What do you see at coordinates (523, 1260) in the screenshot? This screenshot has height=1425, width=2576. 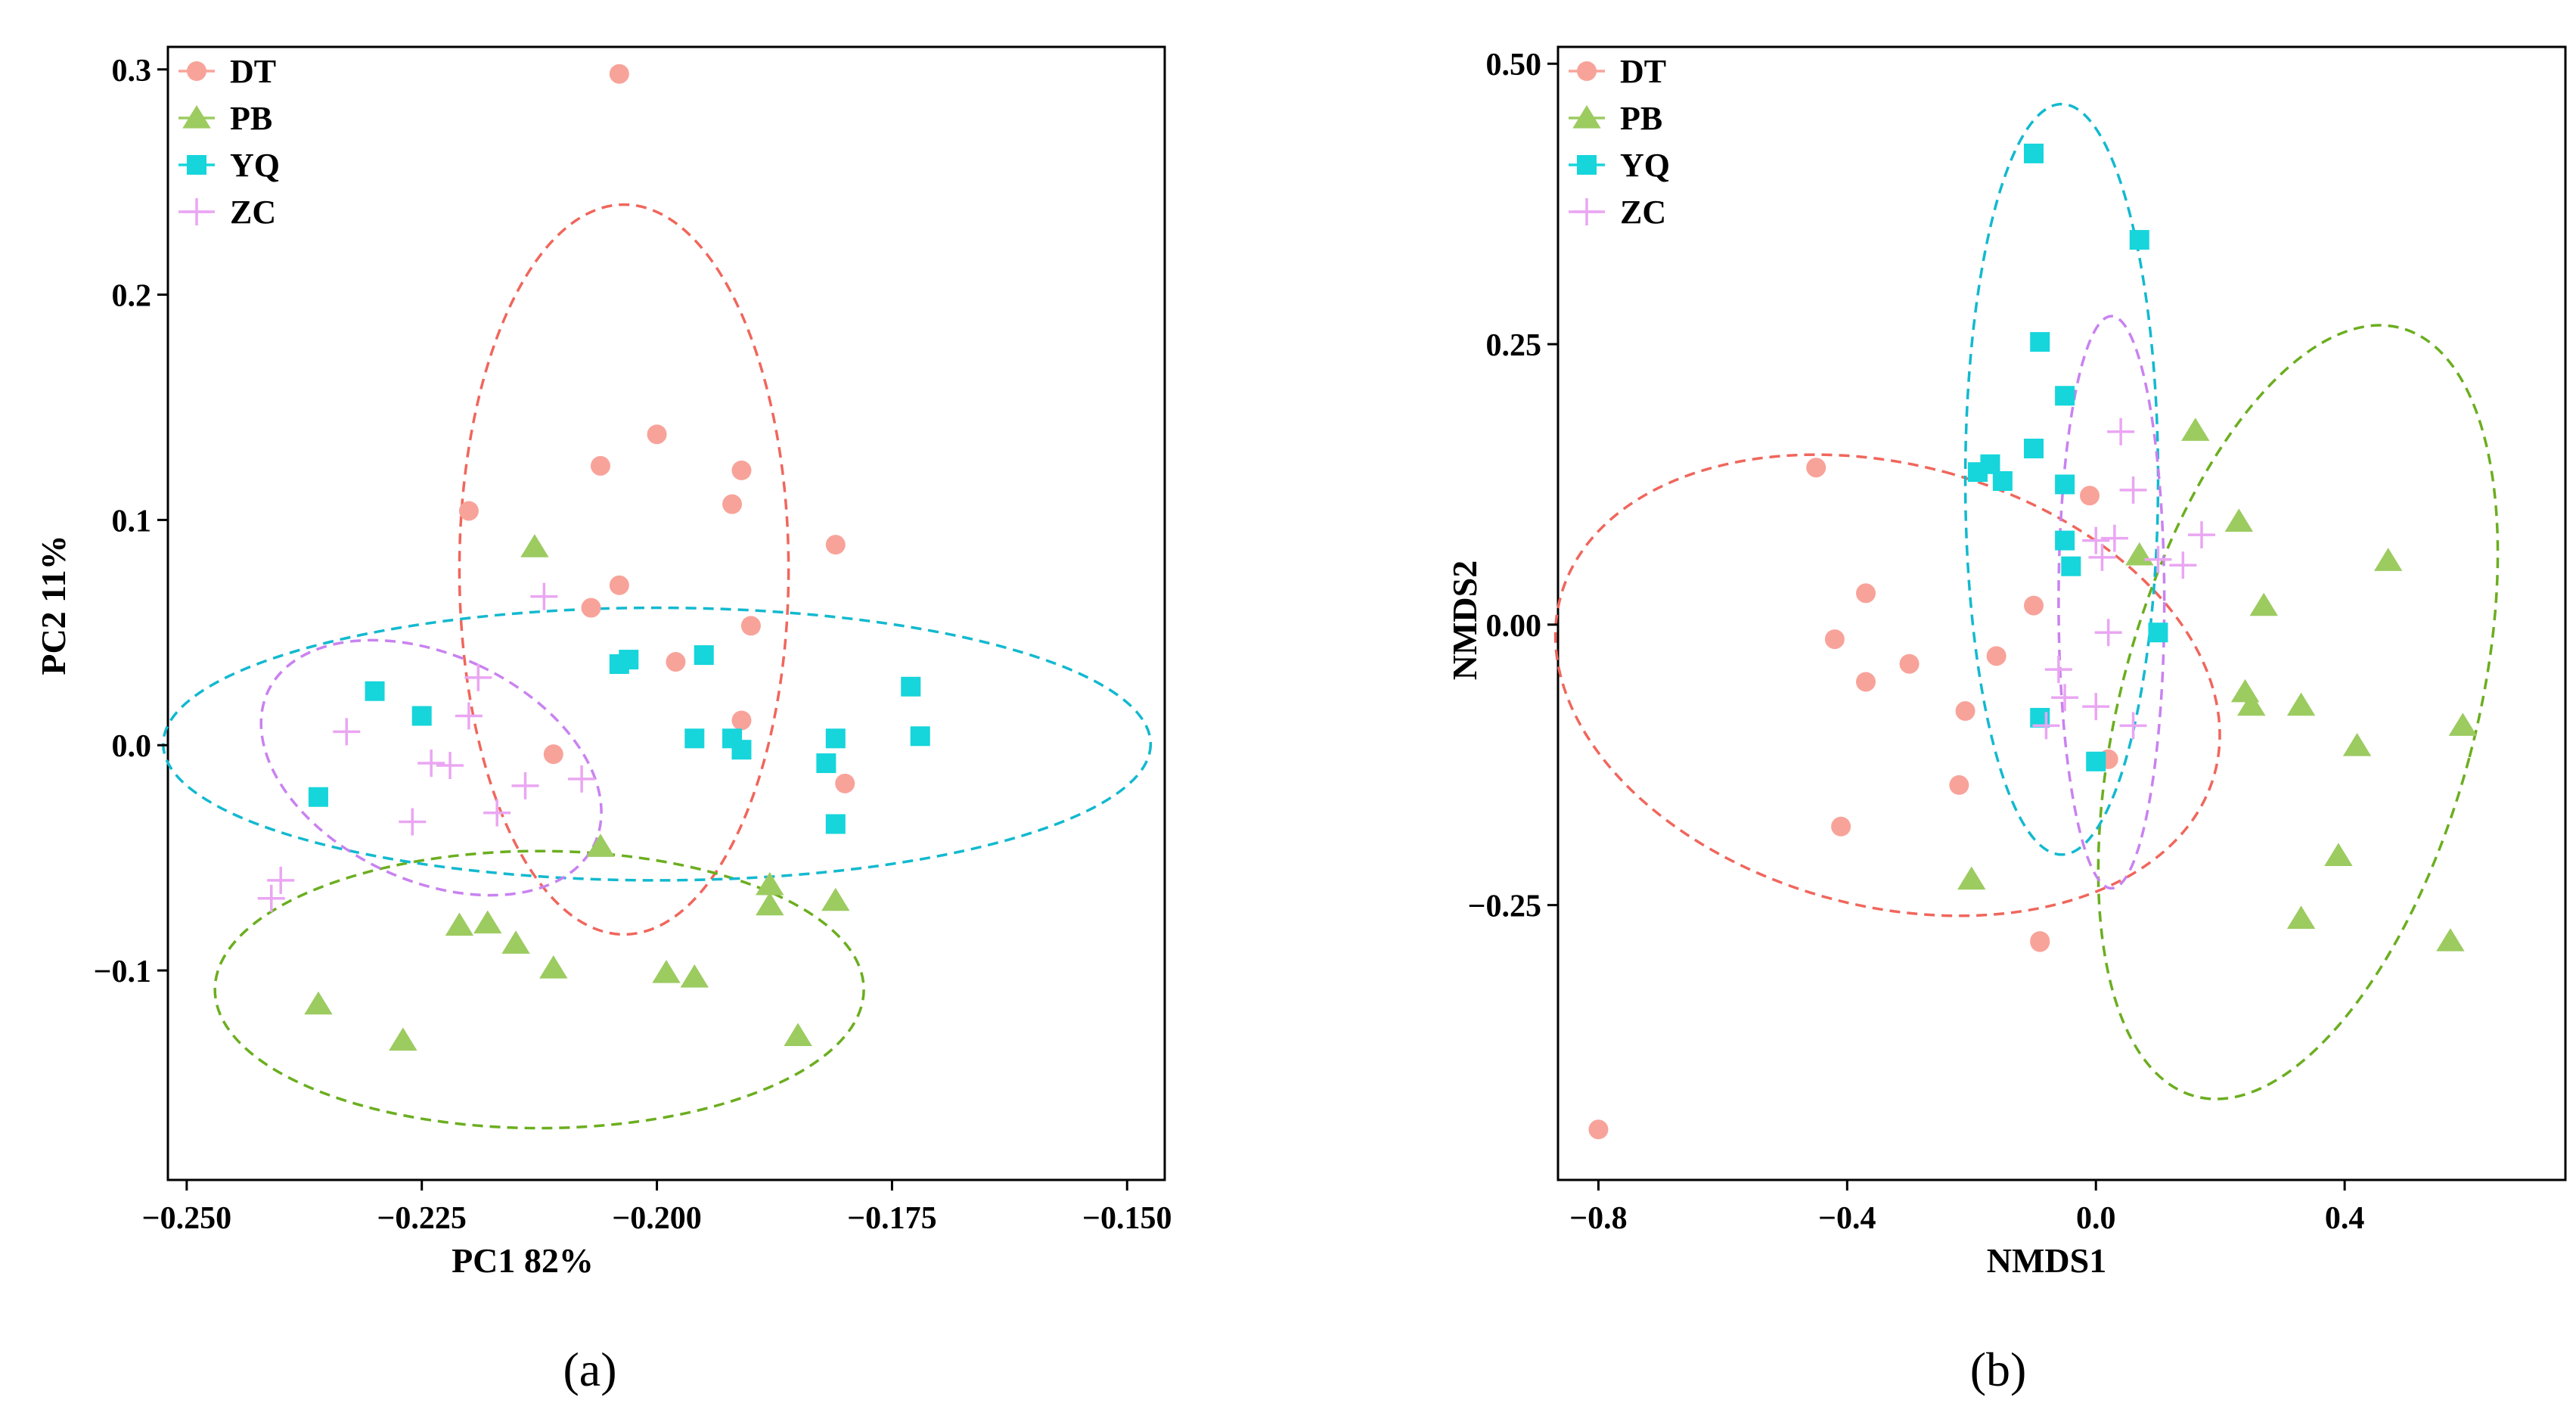 I see `x-axis-label: PC1 82%` at bounding box center [523, 1260].